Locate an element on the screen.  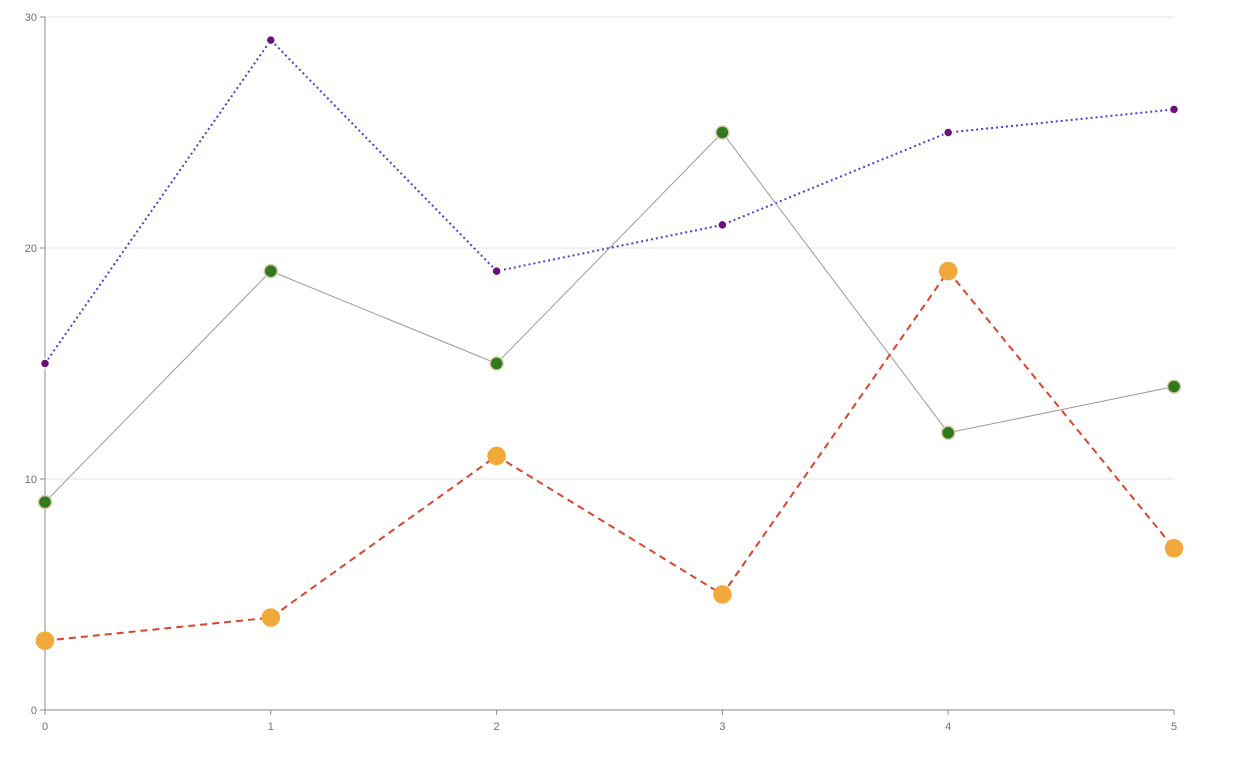
y-tick-label: 0 is located at coordinates (34, 711).